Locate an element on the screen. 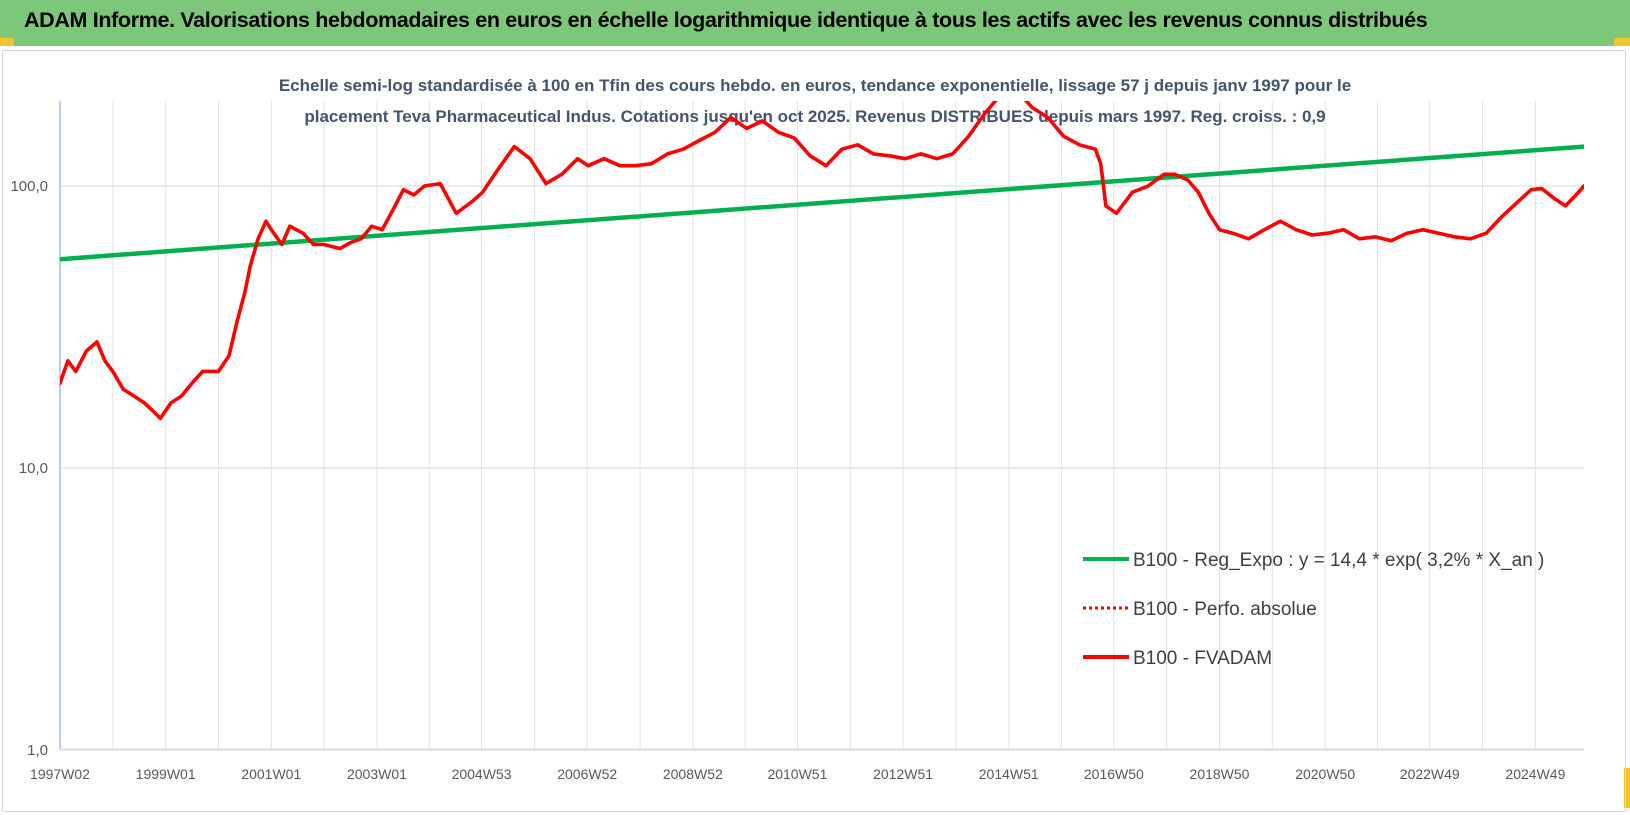  x-tick-label-2: 2001W01 is located at coordinates (271, 774).